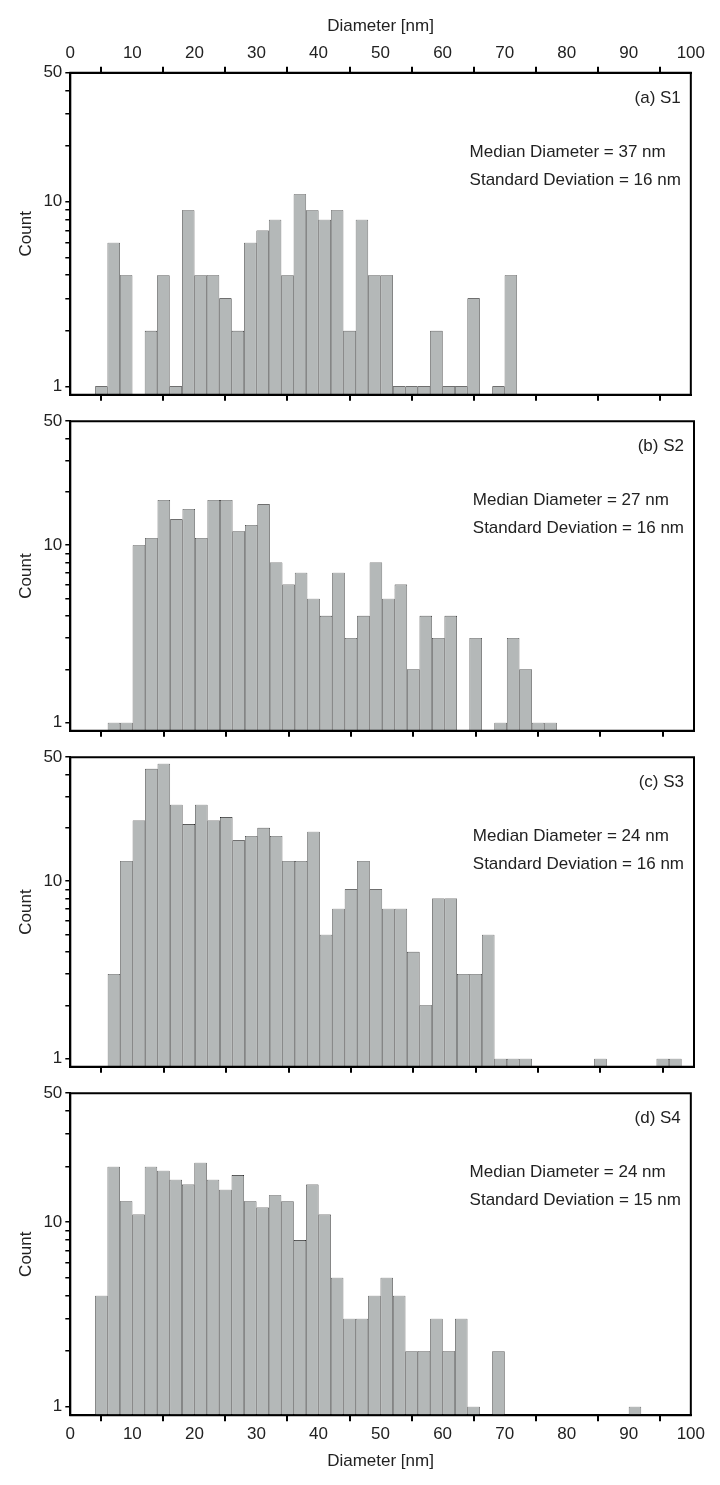 This screenshot has width=720, height=1485. I want to click on x2-tick-label: 100, so click(691, 53).